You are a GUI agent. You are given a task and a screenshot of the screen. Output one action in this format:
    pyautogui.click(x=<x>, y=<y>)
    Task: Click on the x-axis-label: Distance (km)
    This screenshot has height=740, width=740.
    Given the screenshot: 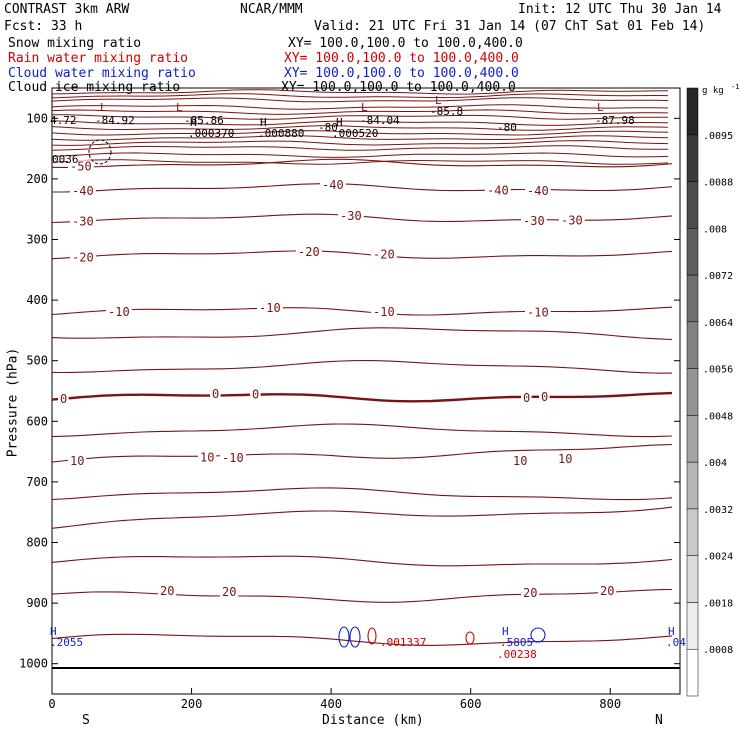 What is the action you would take?
    pyautogui.click(x=373, y=720)
    